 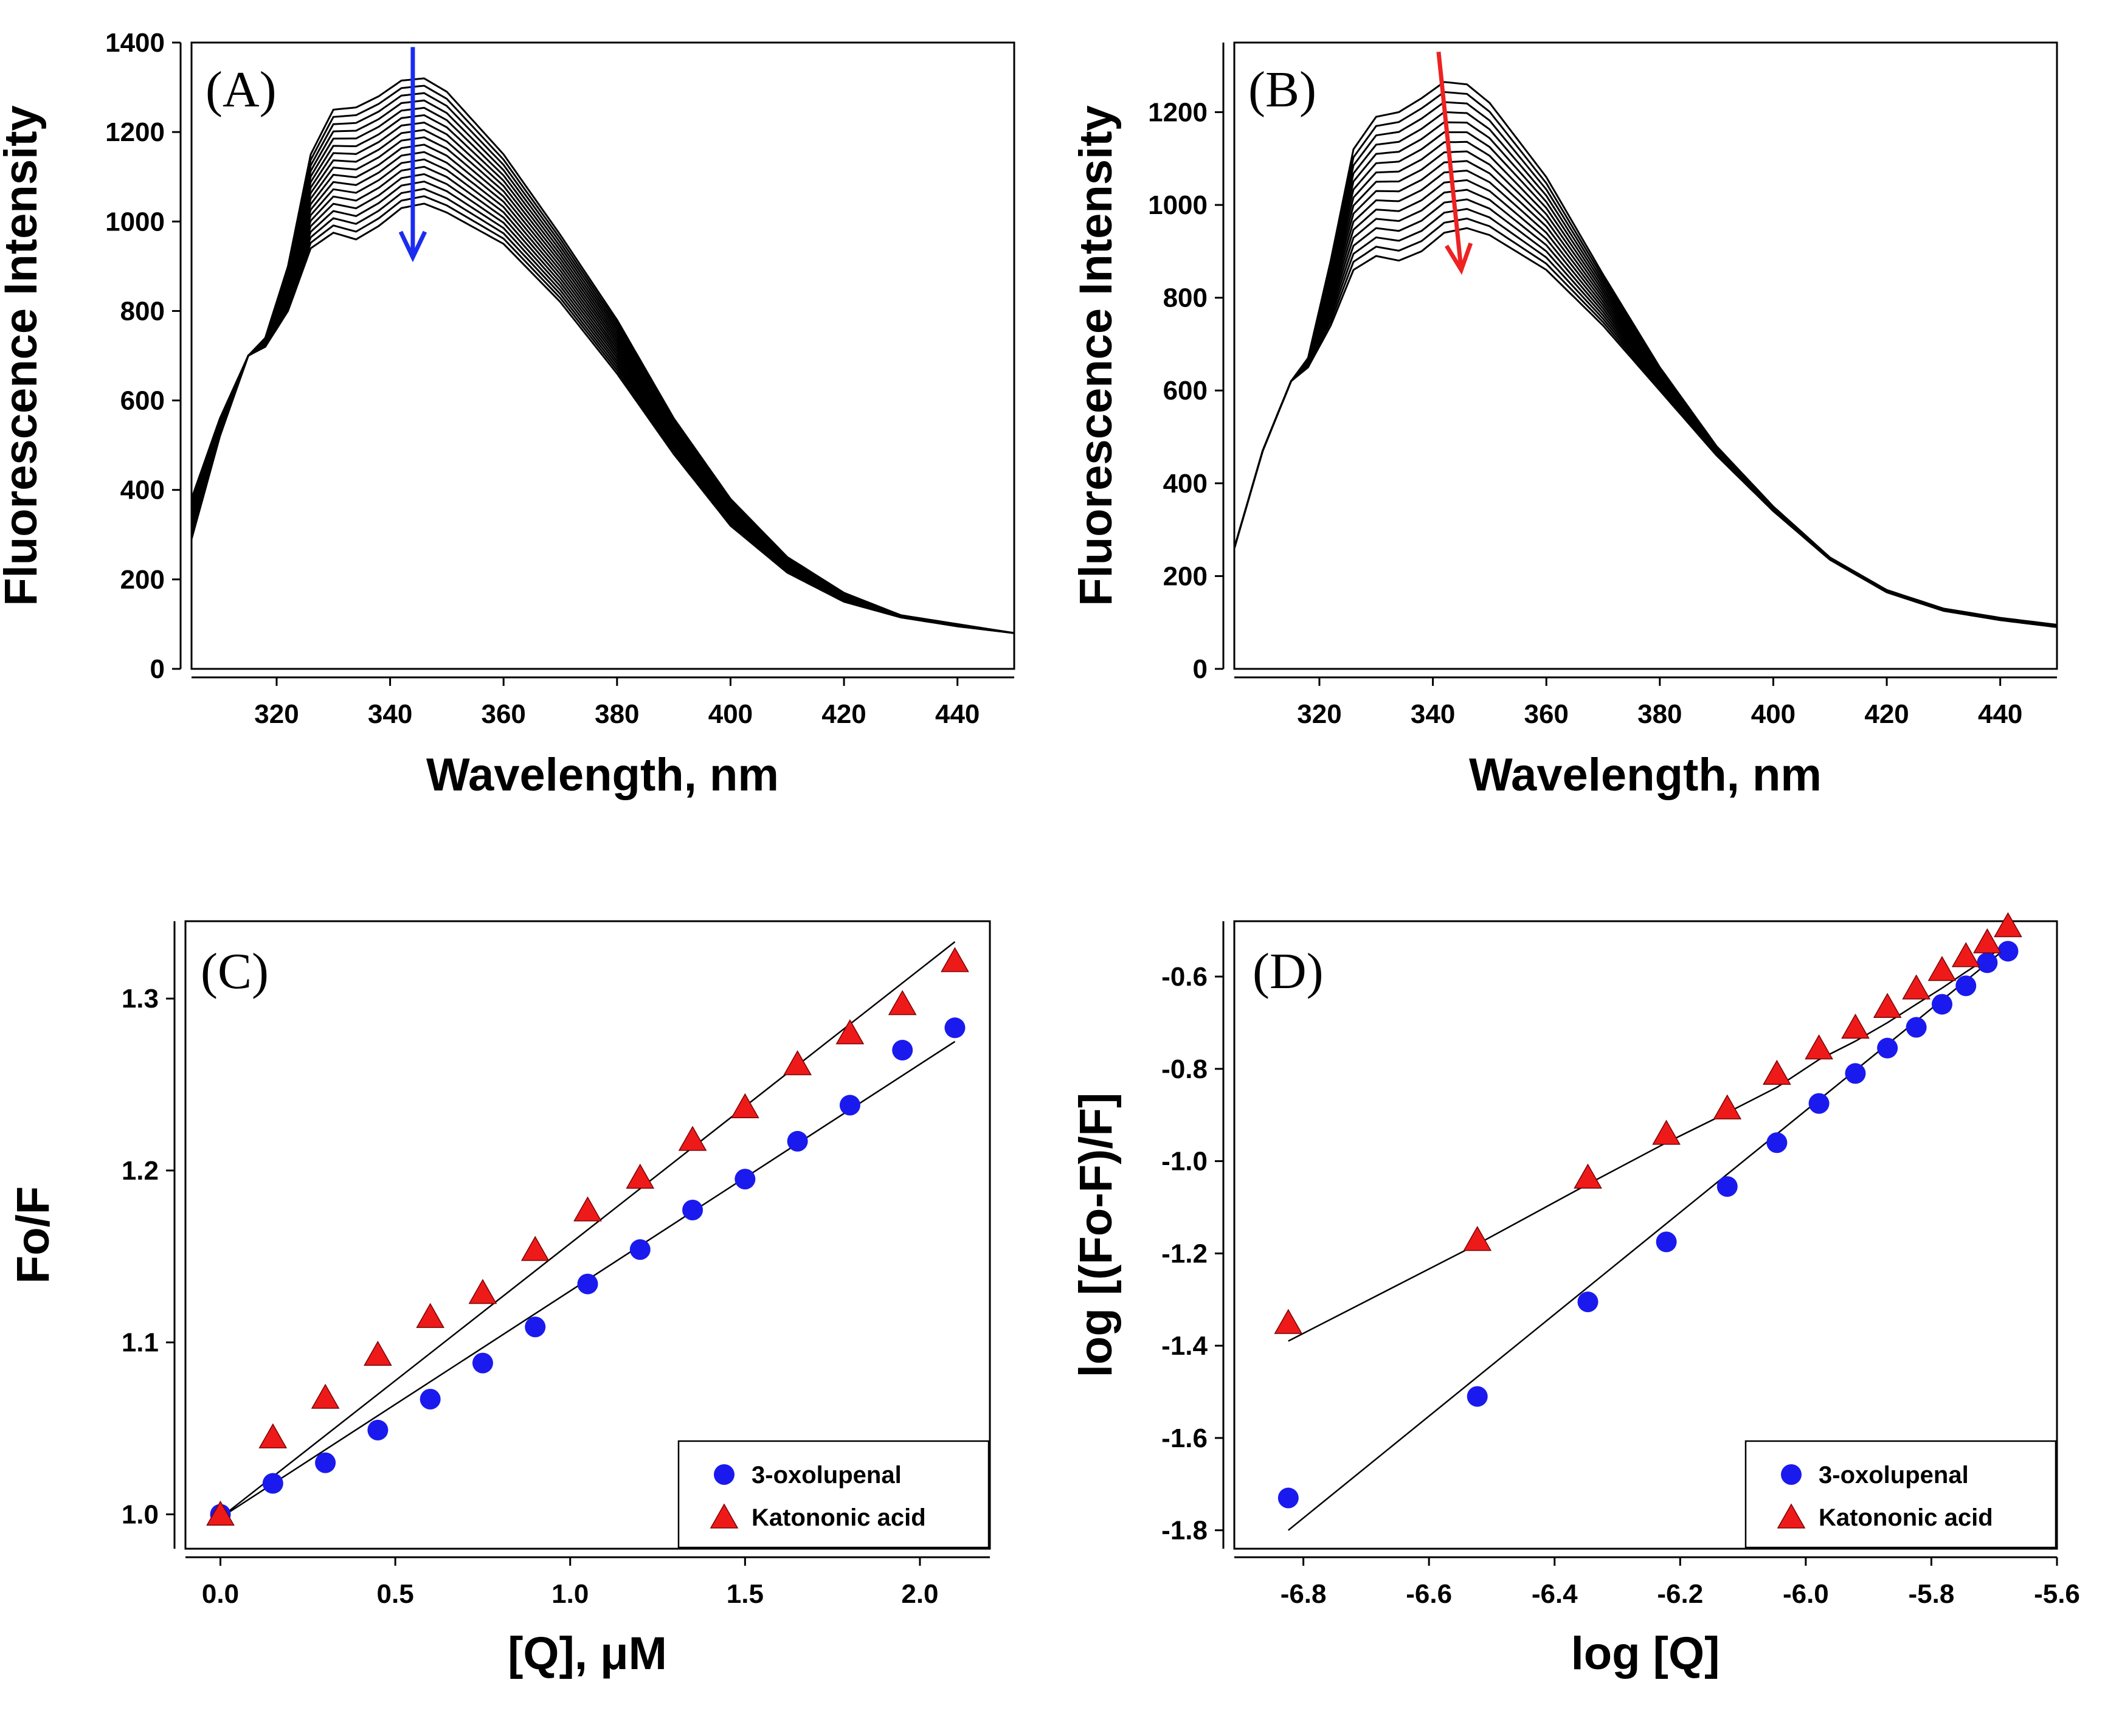 What do you see at coordinates (33, 1235) in the screenshot?
I see `y-axis-title: Fo/F` at bounding box center [33, 1235].